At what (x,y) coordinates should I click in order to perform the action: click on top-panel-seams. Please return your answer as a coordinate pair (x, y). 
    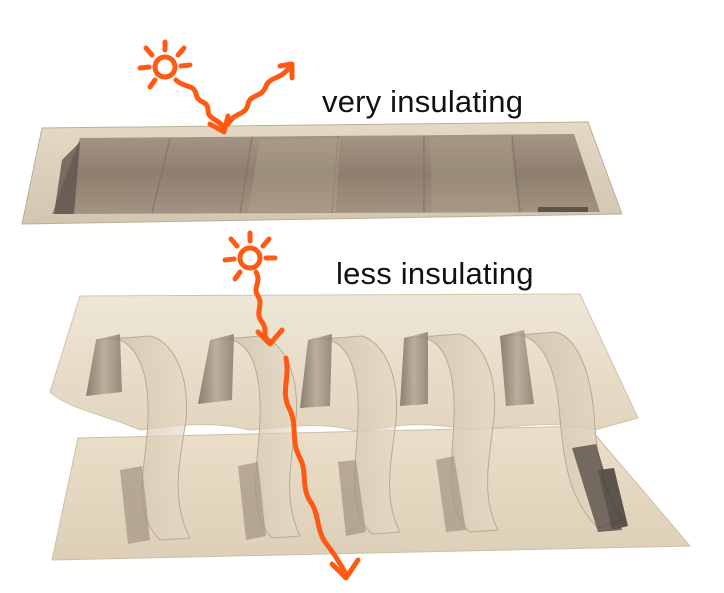
    Looking at the image, I should click on (336, 174).